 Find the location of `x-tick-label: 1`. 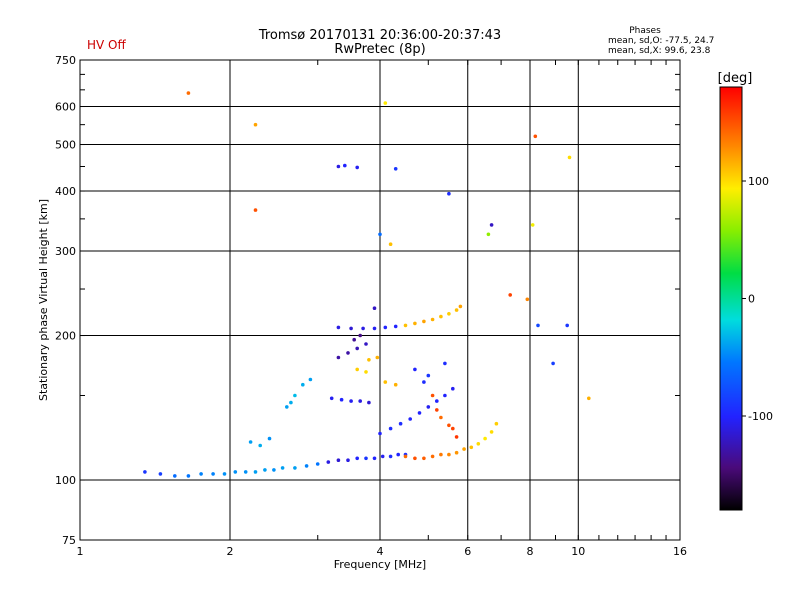

x-tick-label: 1 is located at coordinates (80, 551).